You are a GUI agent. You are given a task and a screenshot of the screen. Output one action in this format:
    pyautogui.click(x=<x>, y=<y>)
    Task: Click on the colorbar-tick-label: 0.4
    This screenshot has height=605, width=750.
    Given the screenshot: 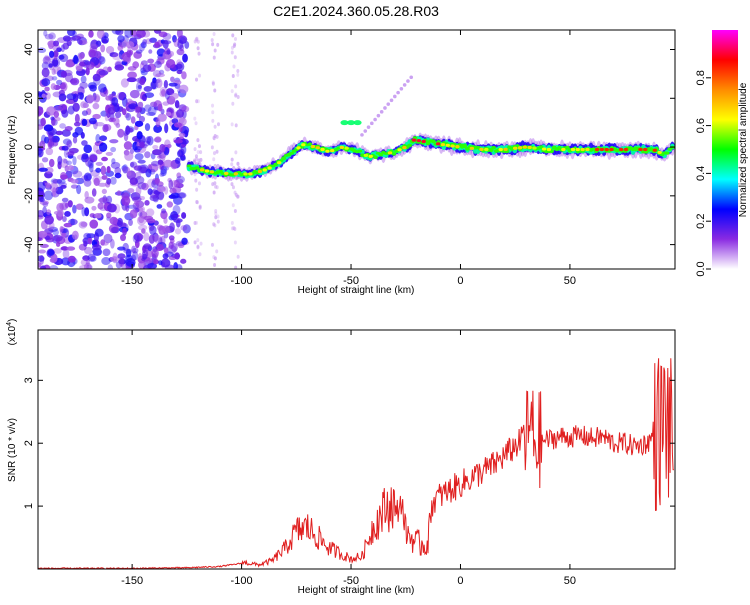 What is the action you would take?
    pyautogui.click(x=701, y=173)
    